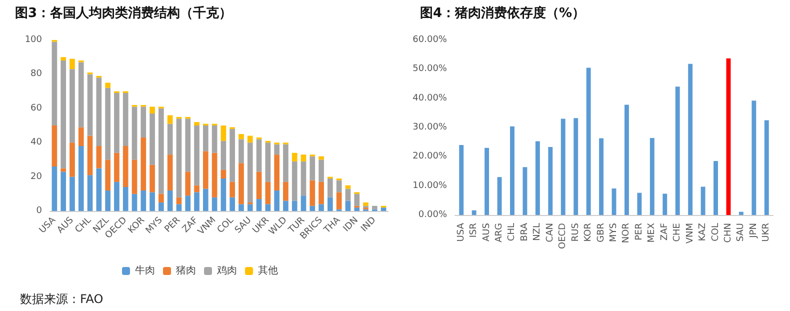  What do you see at coordinates (48, 225) in the screenshot?
I see `x-tick-label: USA` at bounding box center [48, 225].